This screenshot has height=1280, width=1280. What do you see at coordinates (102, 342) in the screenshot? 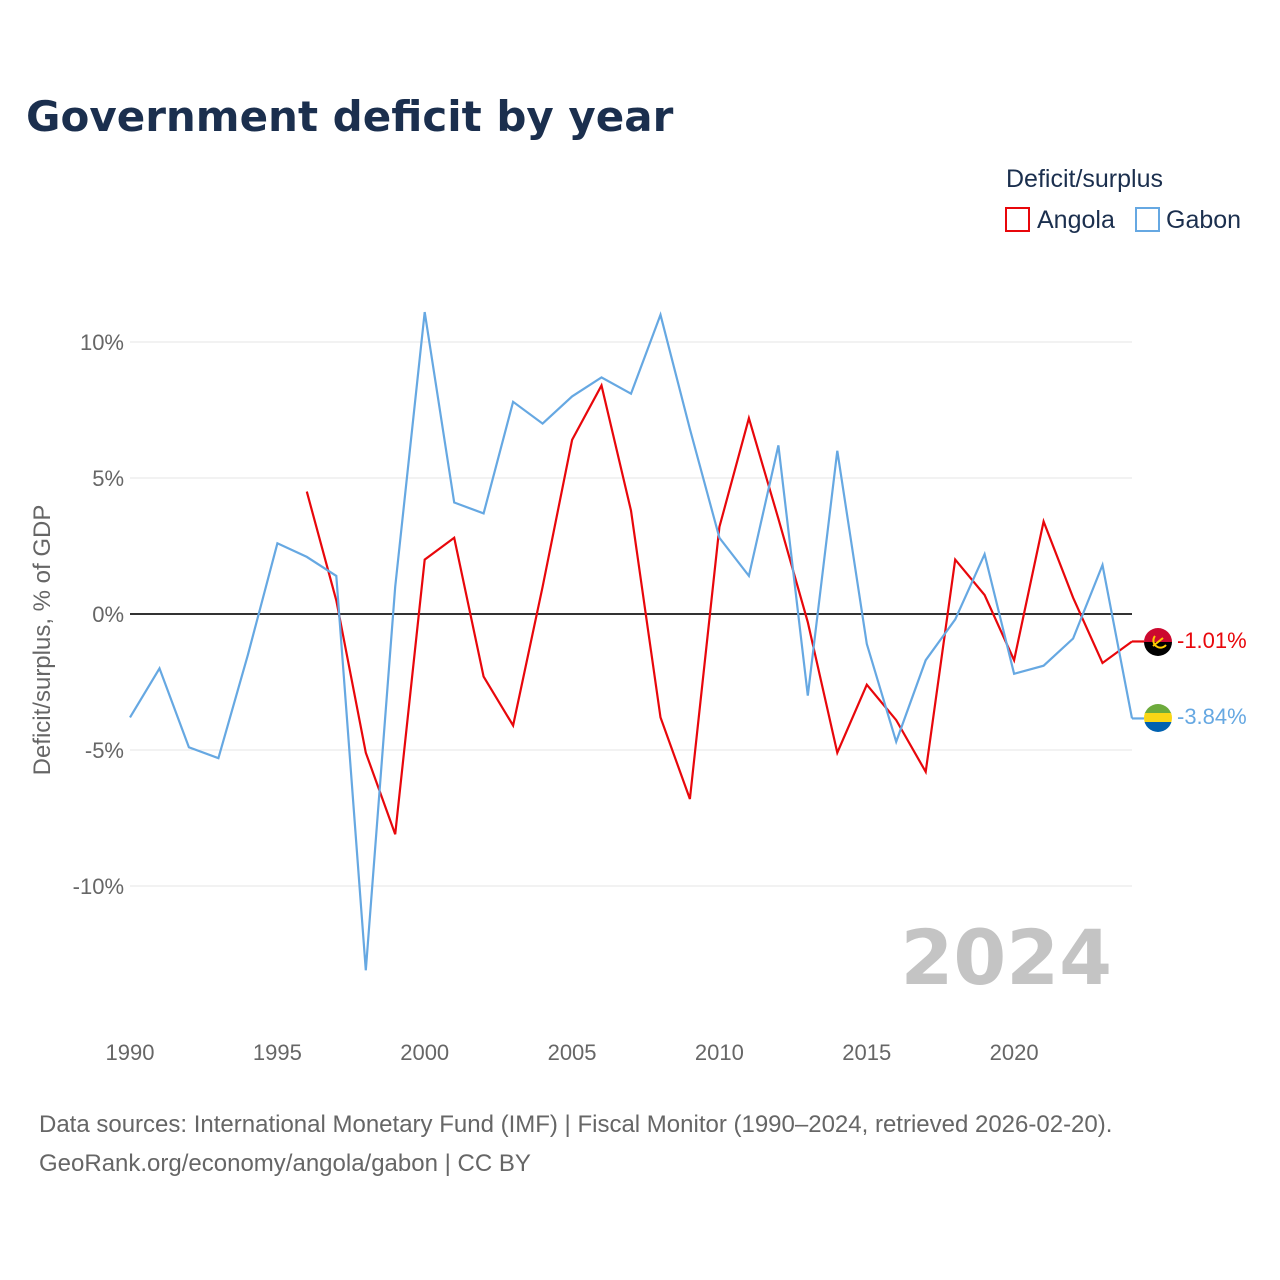
I see `y-tick-label: 10%` at bounding box center [102, 342].